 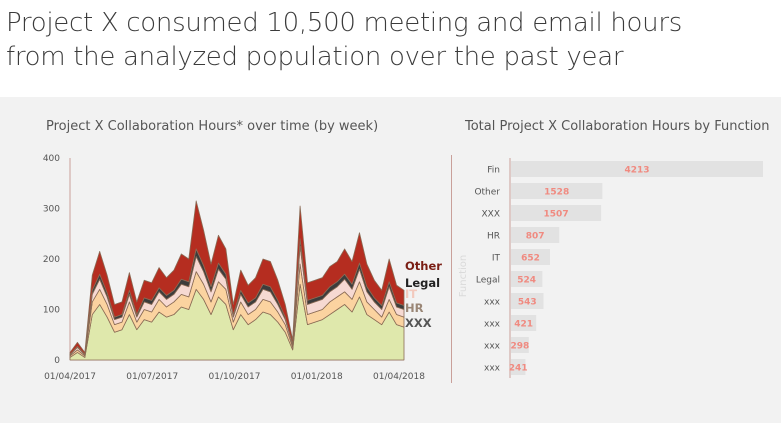 I want to click on x-tick-label: 01/10/2017, so click(x=235, y=377).